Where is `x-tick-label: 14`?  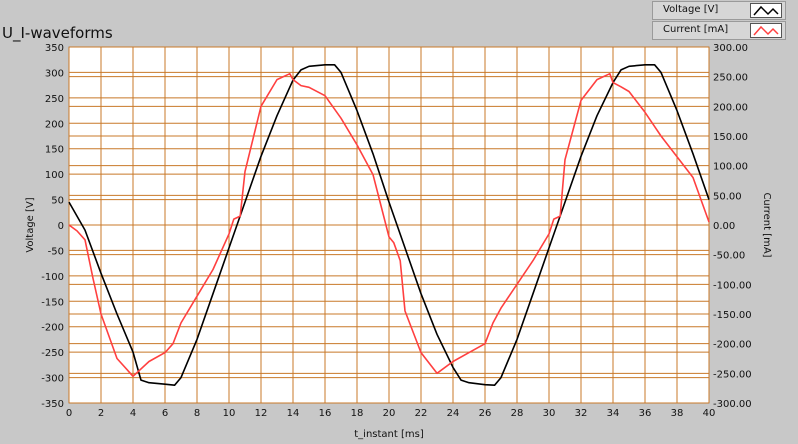 x-tick-label: 14 is located at coordinates (293, 413).